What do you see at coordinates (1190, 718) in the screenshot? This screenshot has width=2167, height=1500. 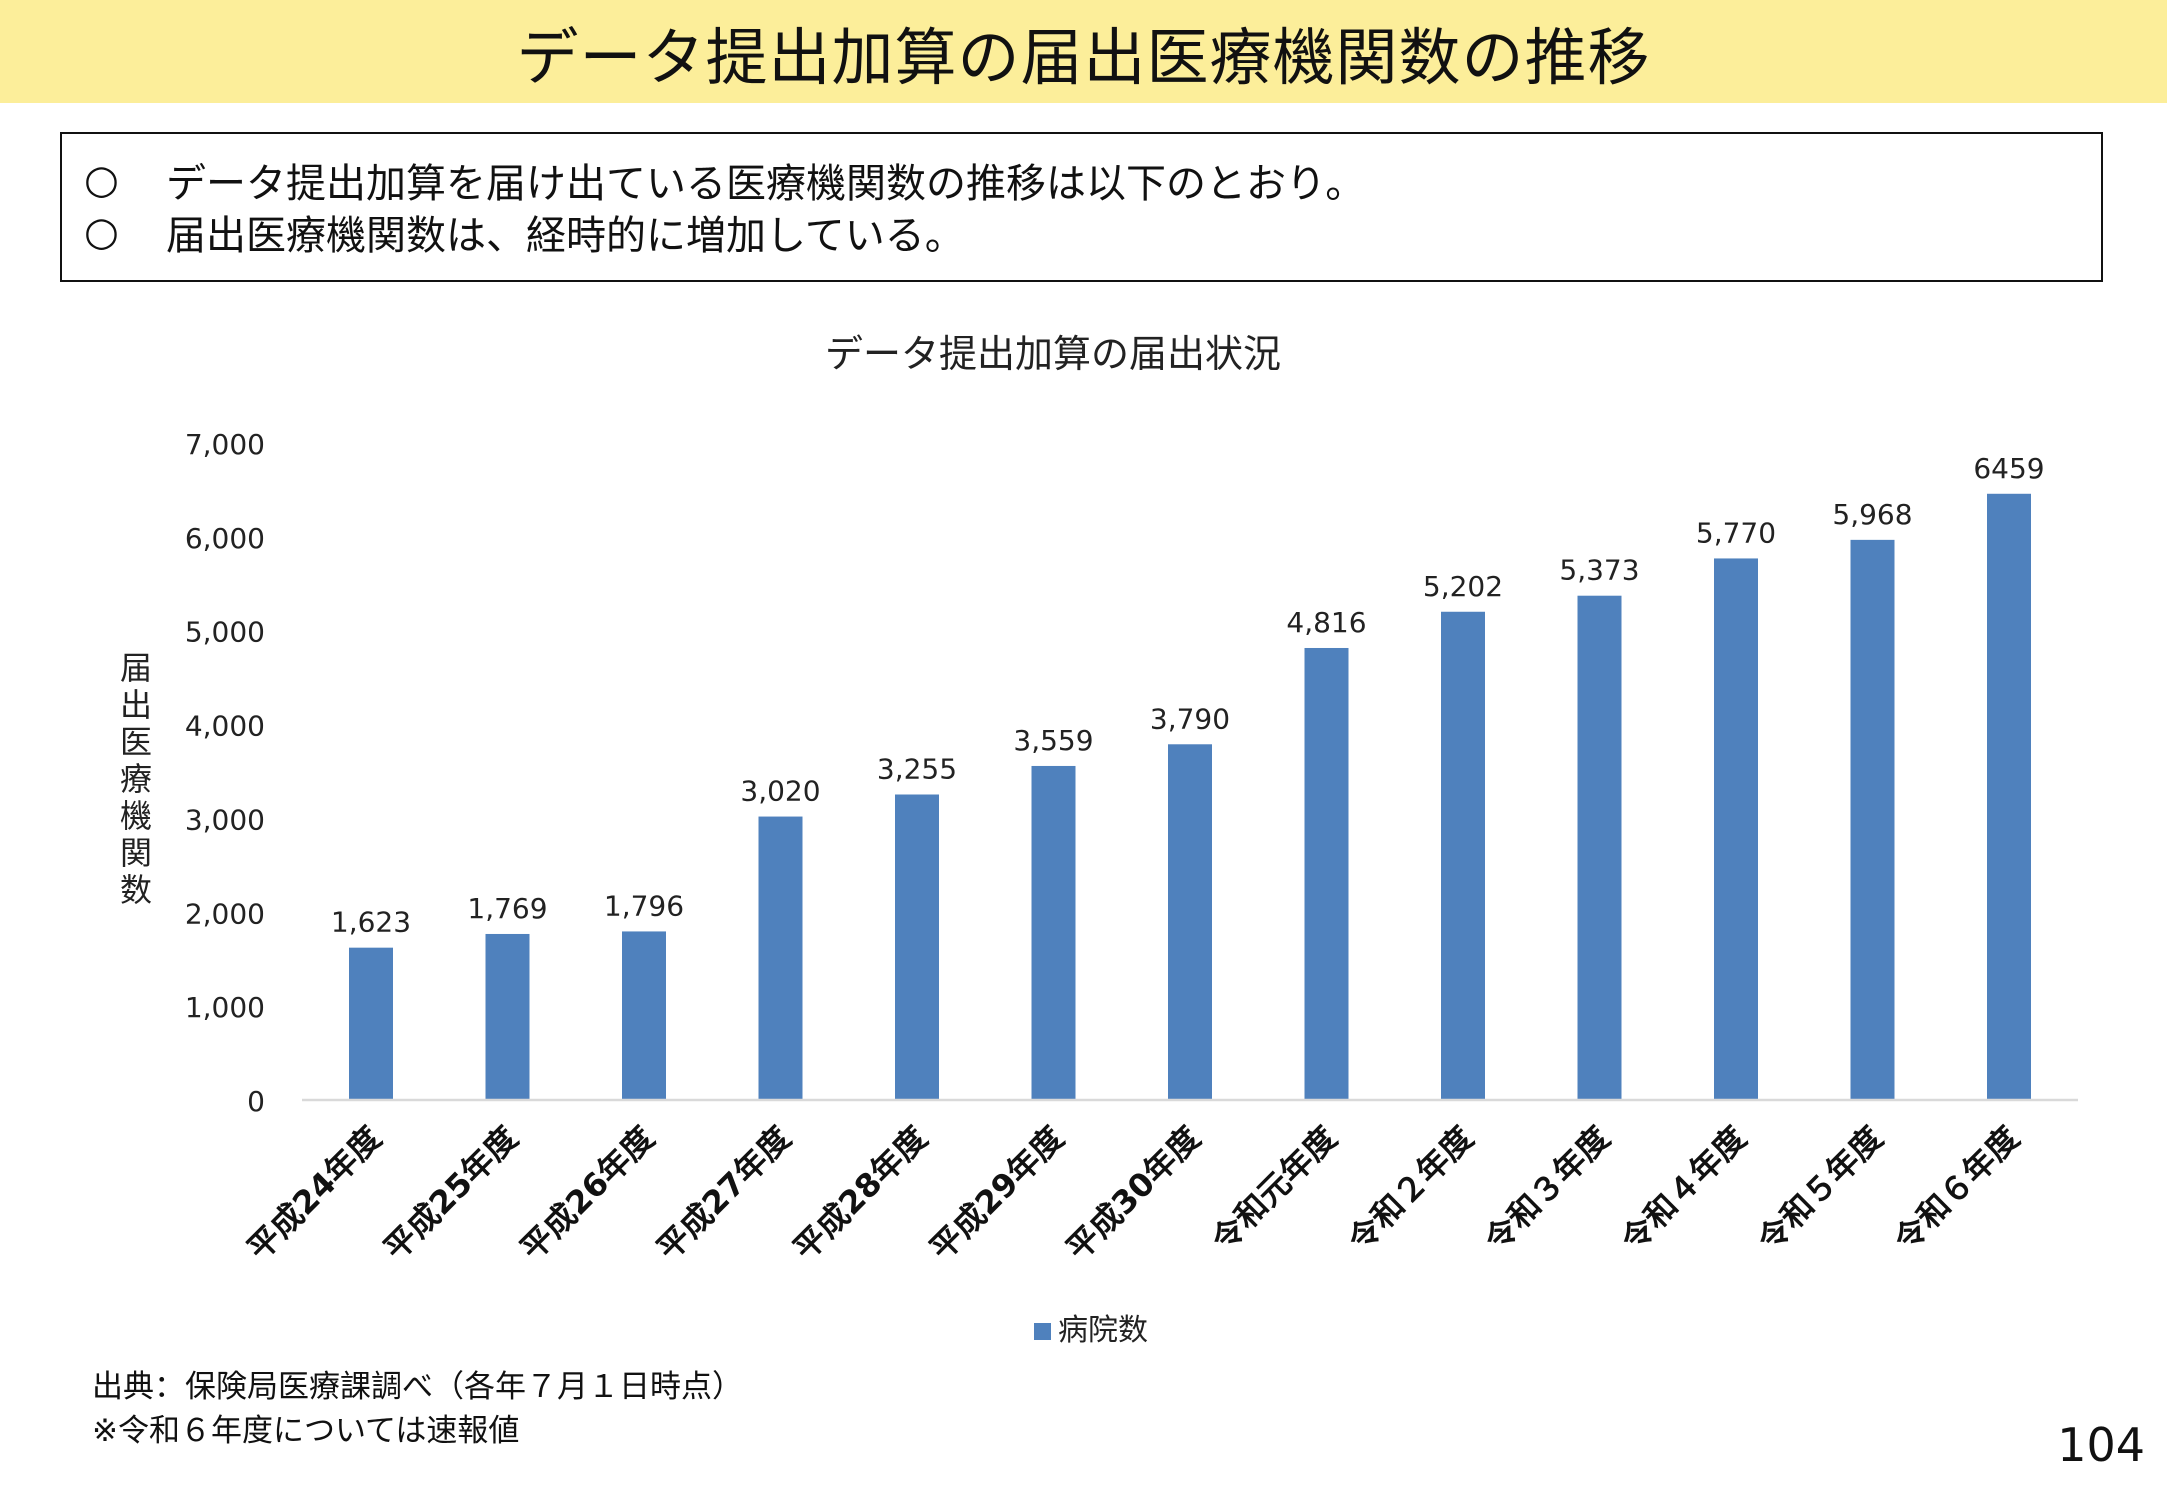 I see `bar-value-label: 3,790` at bounding box center [1190, 718].